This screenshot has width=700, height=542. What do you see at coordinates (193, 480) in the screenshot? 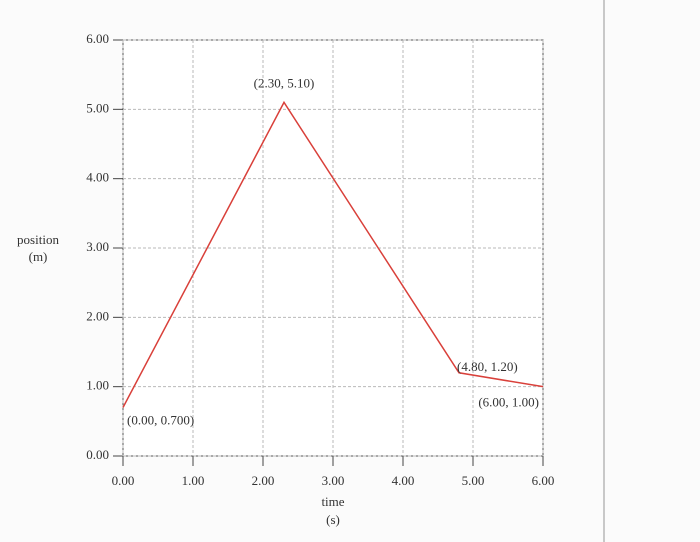
I see `x-tick-label: 1.00` at bounding box center [193, 480].